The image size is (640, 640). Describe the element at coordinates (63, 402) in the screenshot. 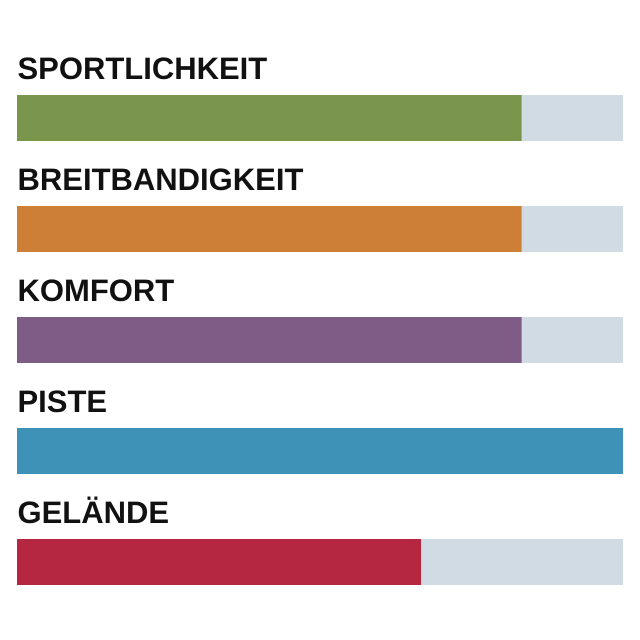

I see `y-tick-label: PISTE` at that location.